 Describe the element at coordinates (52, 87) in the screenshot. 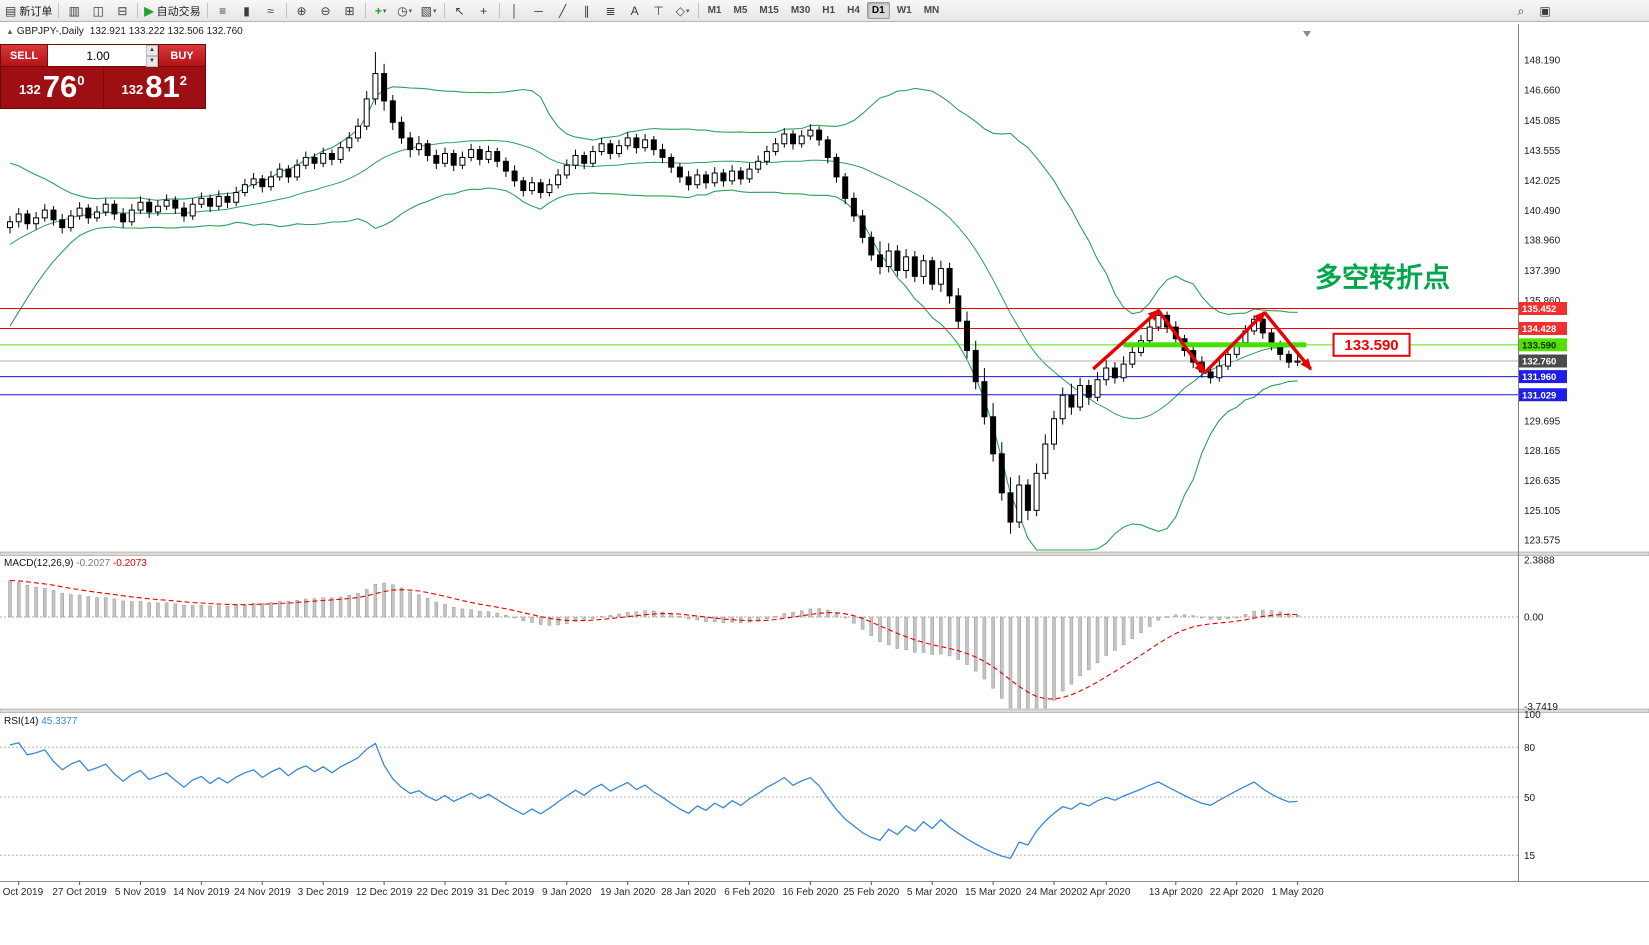

I see `sell-price: 132 76 0` at that location.